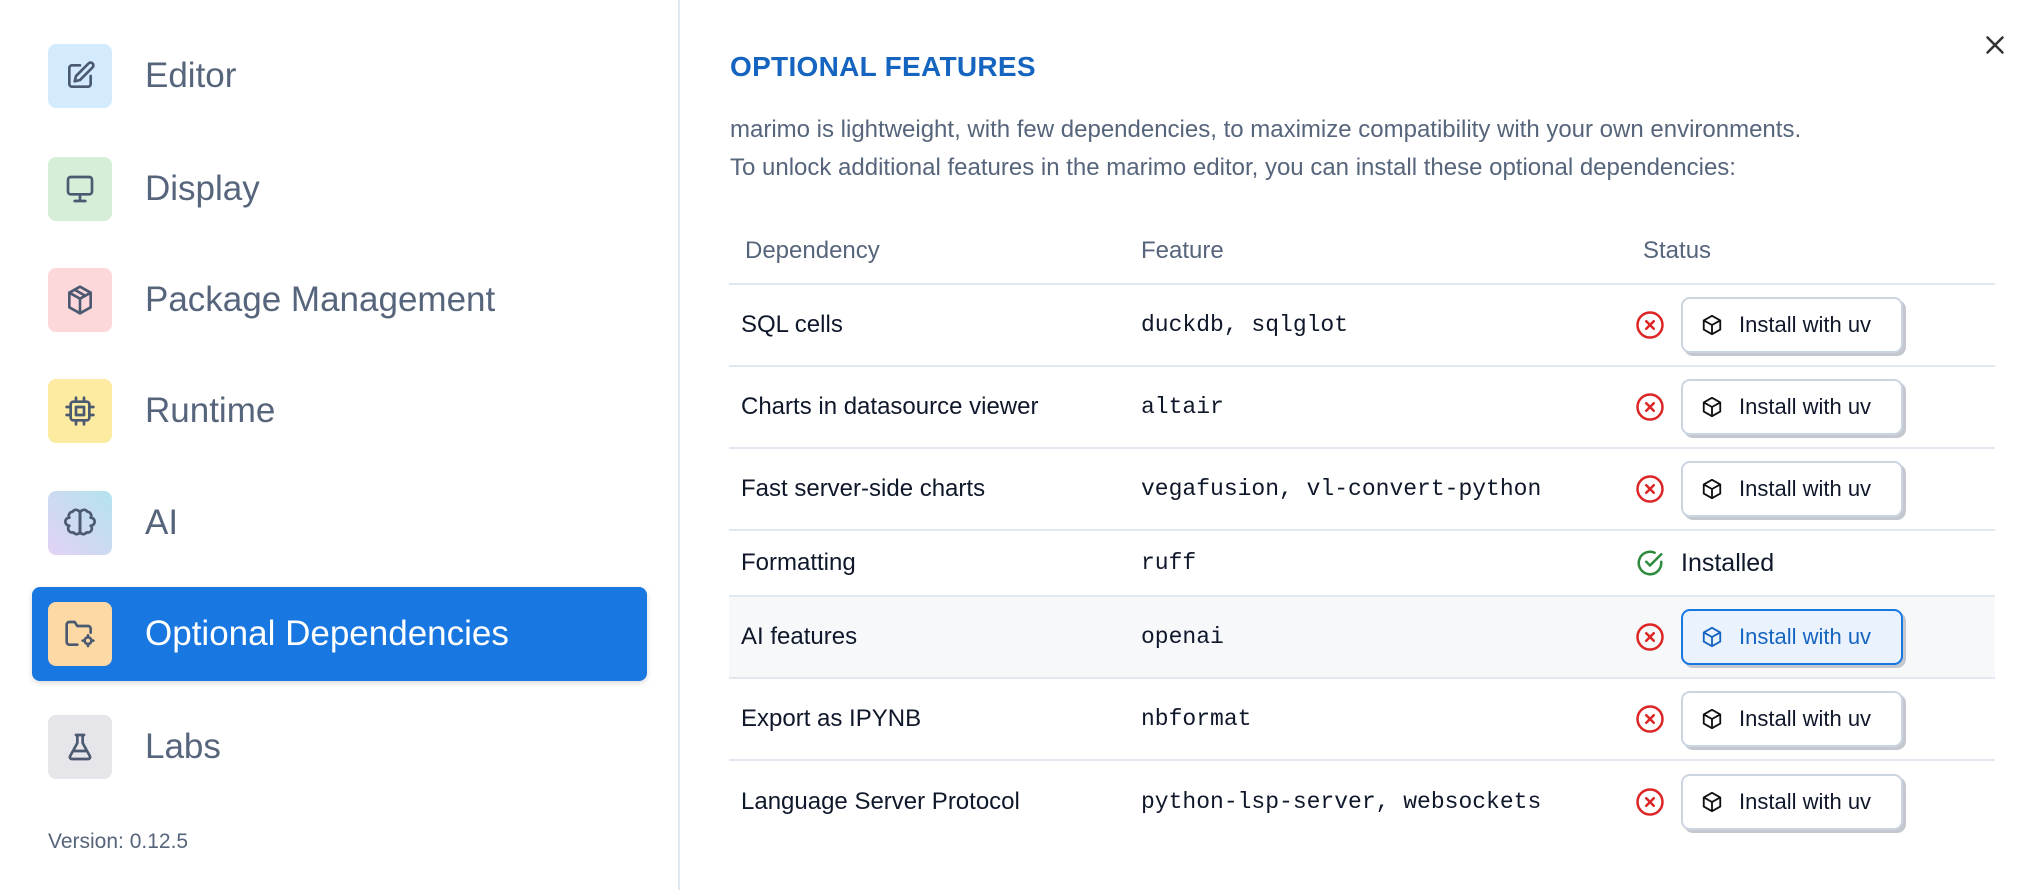  I want to click on version-label: Version: 0.12.5, so click(118, 841).